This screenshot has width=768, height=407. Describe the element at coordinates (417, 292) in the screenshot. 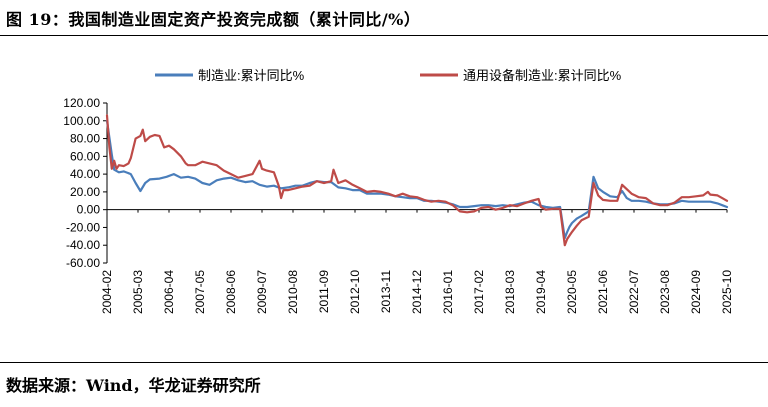

I see `x-tick-label: 2014-12` at that location.